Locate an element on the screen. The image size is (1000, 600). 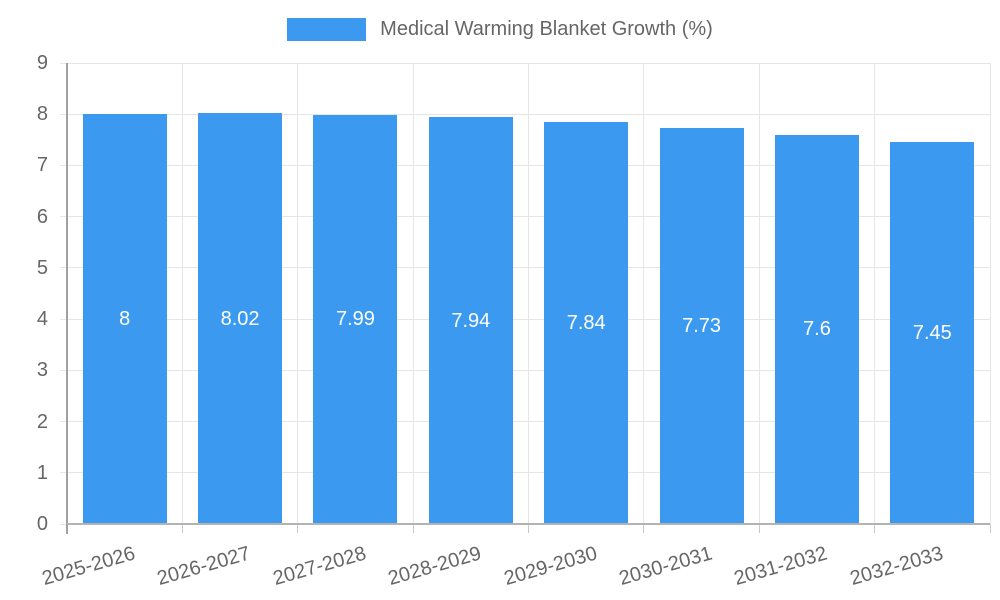
bar-value-label: 8.02 is located at coordinates (240, 318).